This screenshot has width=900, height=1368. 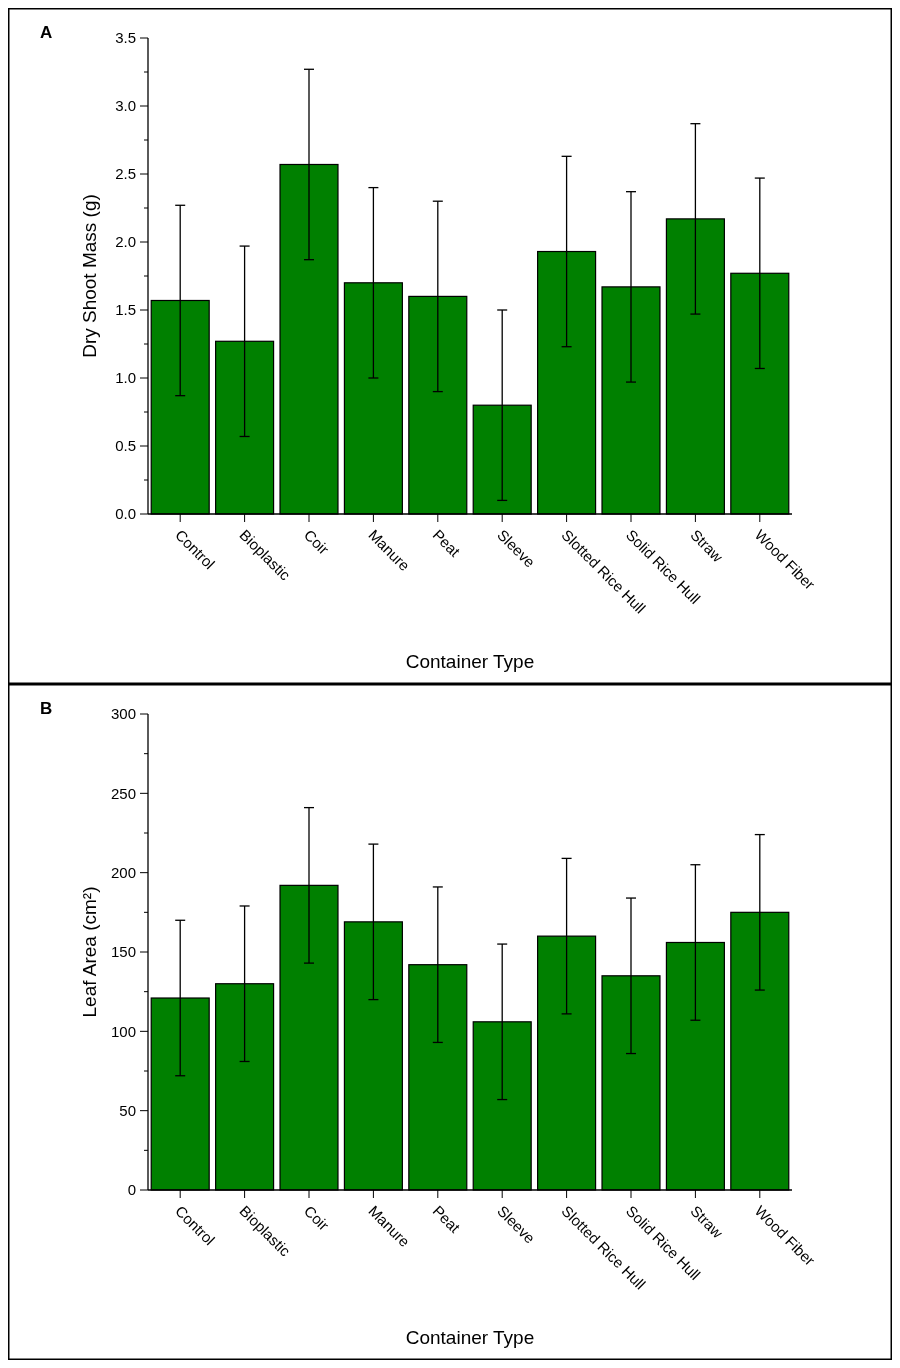 What do you see at coordinates (123, 1031) in the screenshot?
I see `y-tick-label: 100` at bounding box center [123, 1031].